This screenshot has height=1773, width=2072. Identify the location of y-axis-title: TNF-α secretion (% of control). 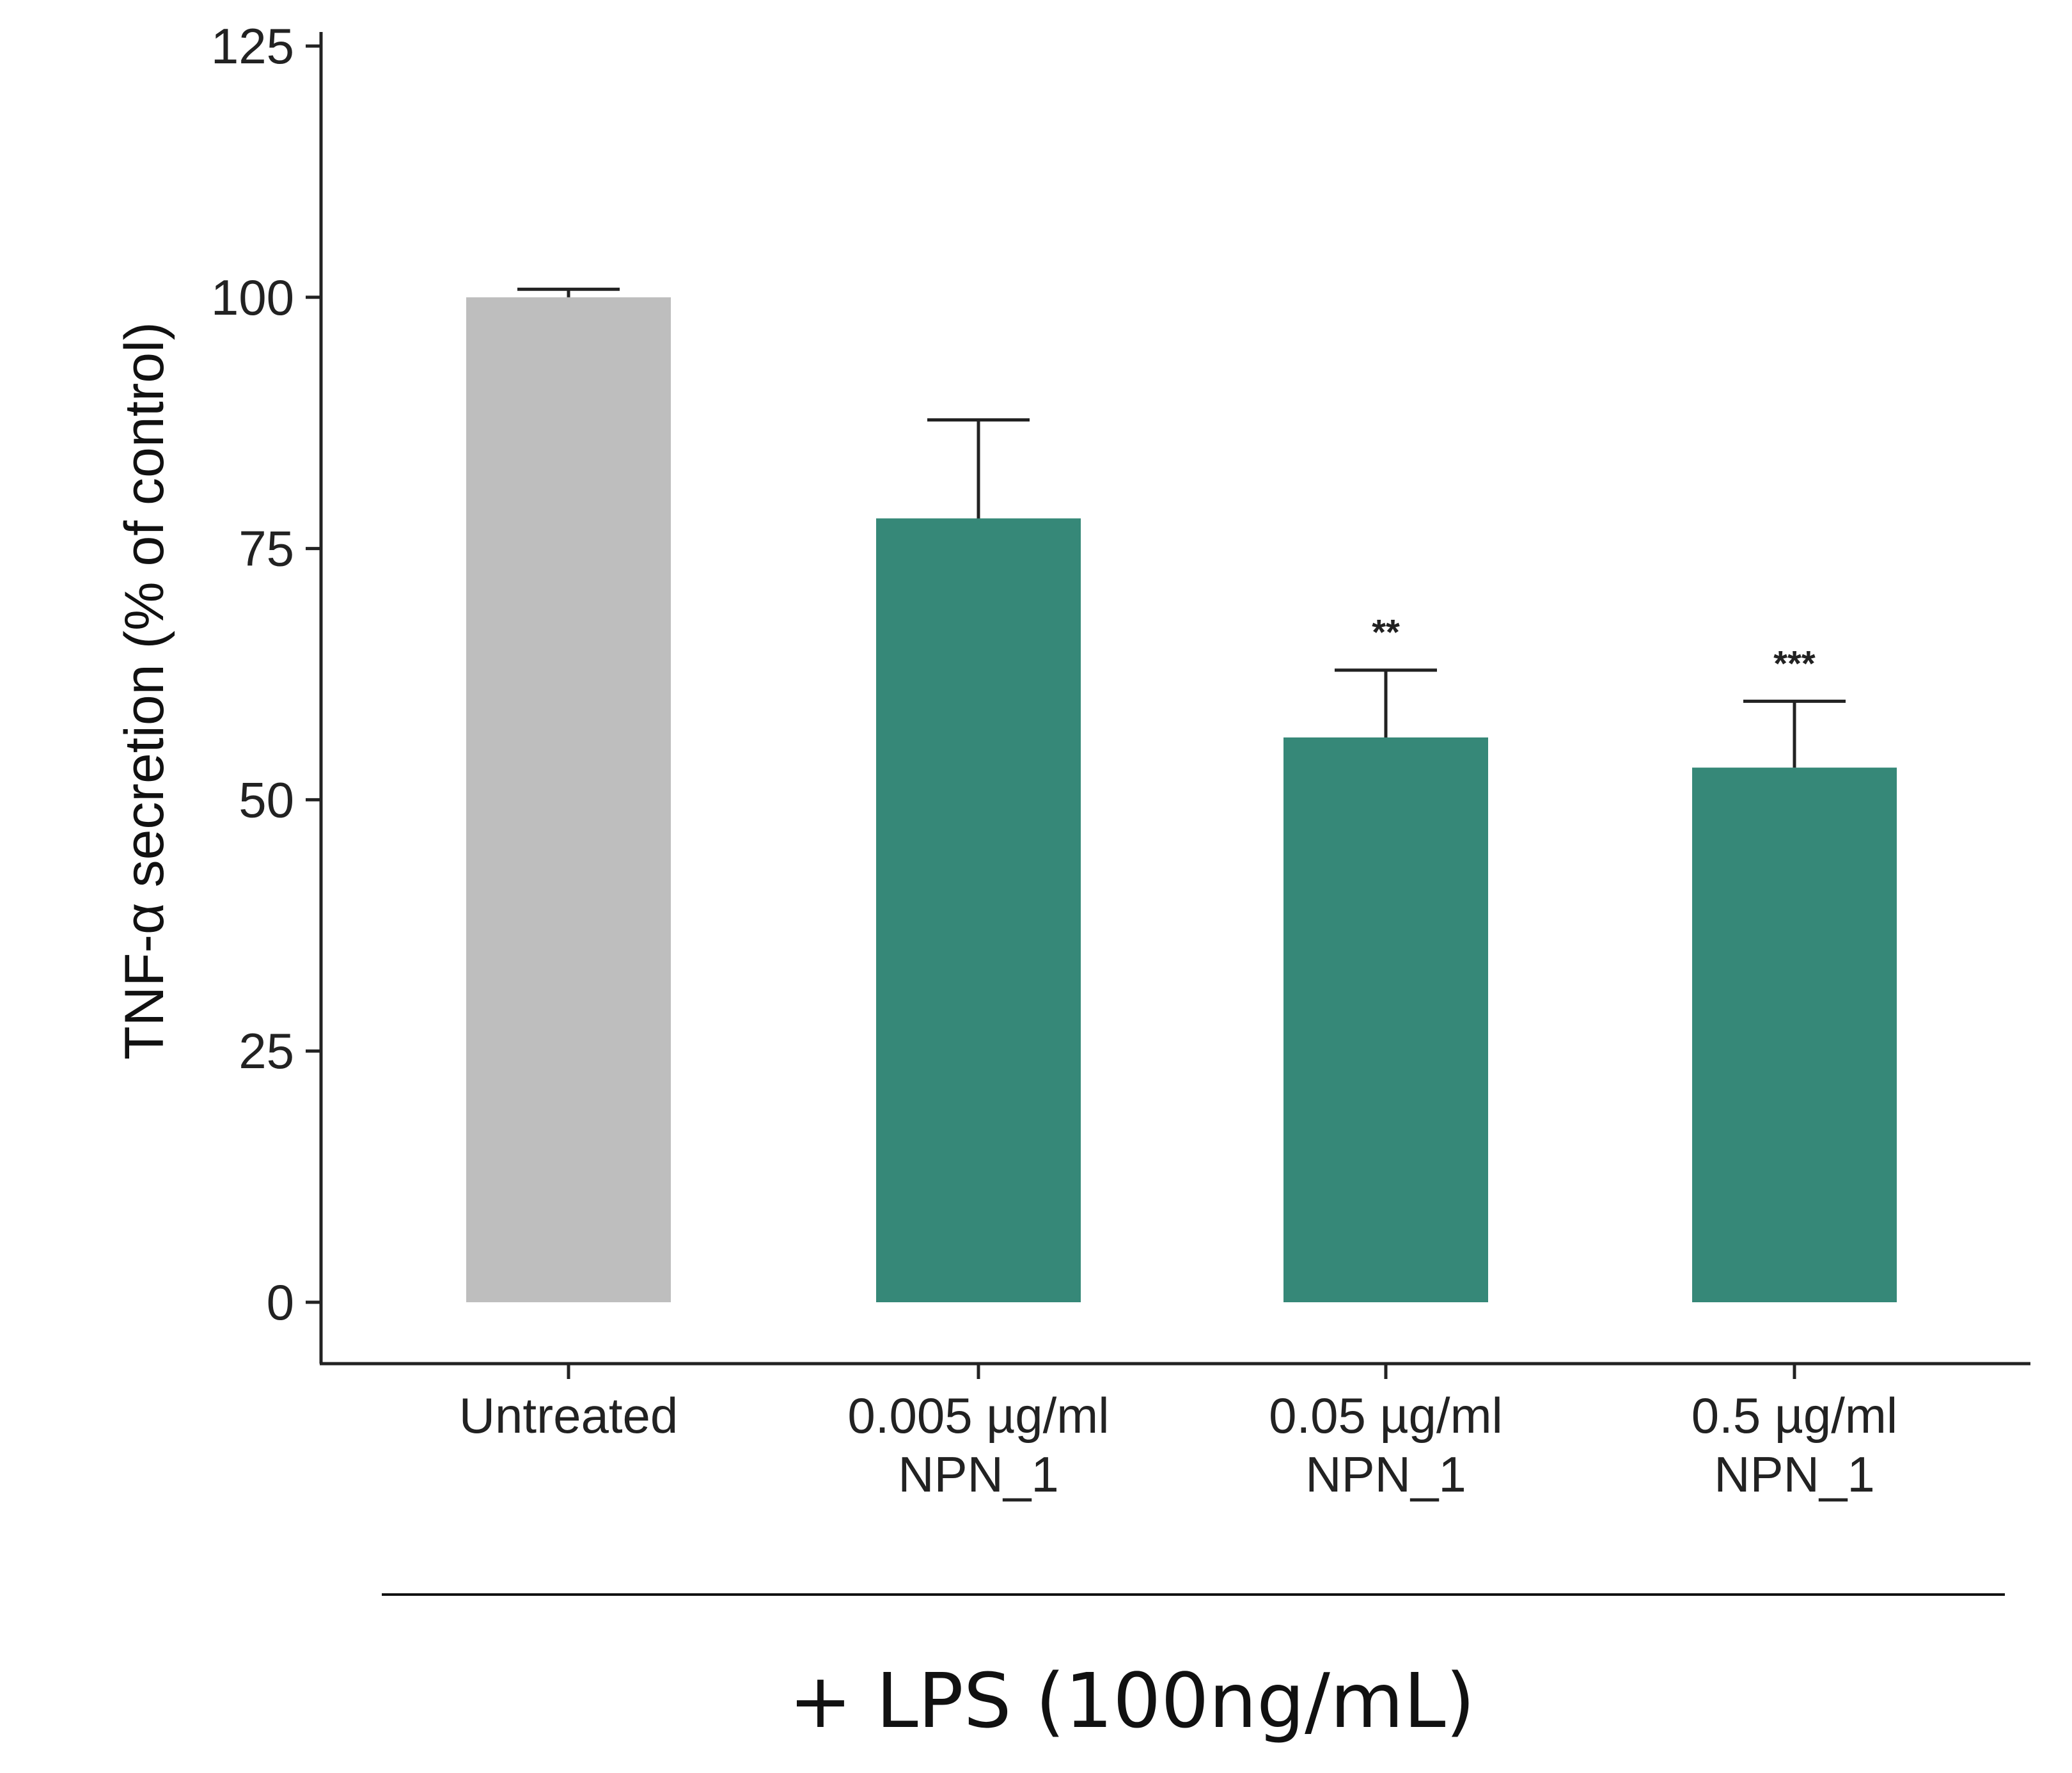
(144, 691).